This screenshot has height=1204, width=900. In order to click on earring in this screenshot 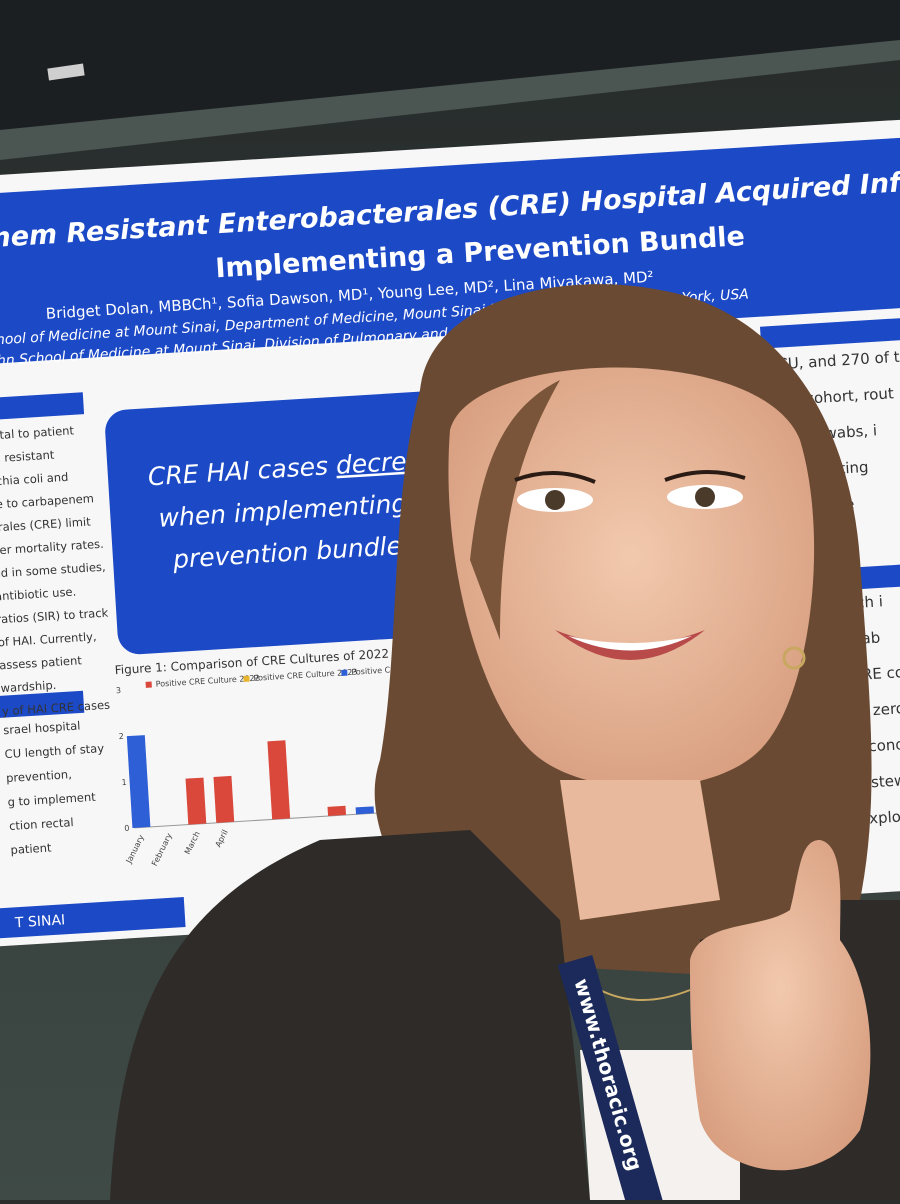, I will do `click(794, 658)`.